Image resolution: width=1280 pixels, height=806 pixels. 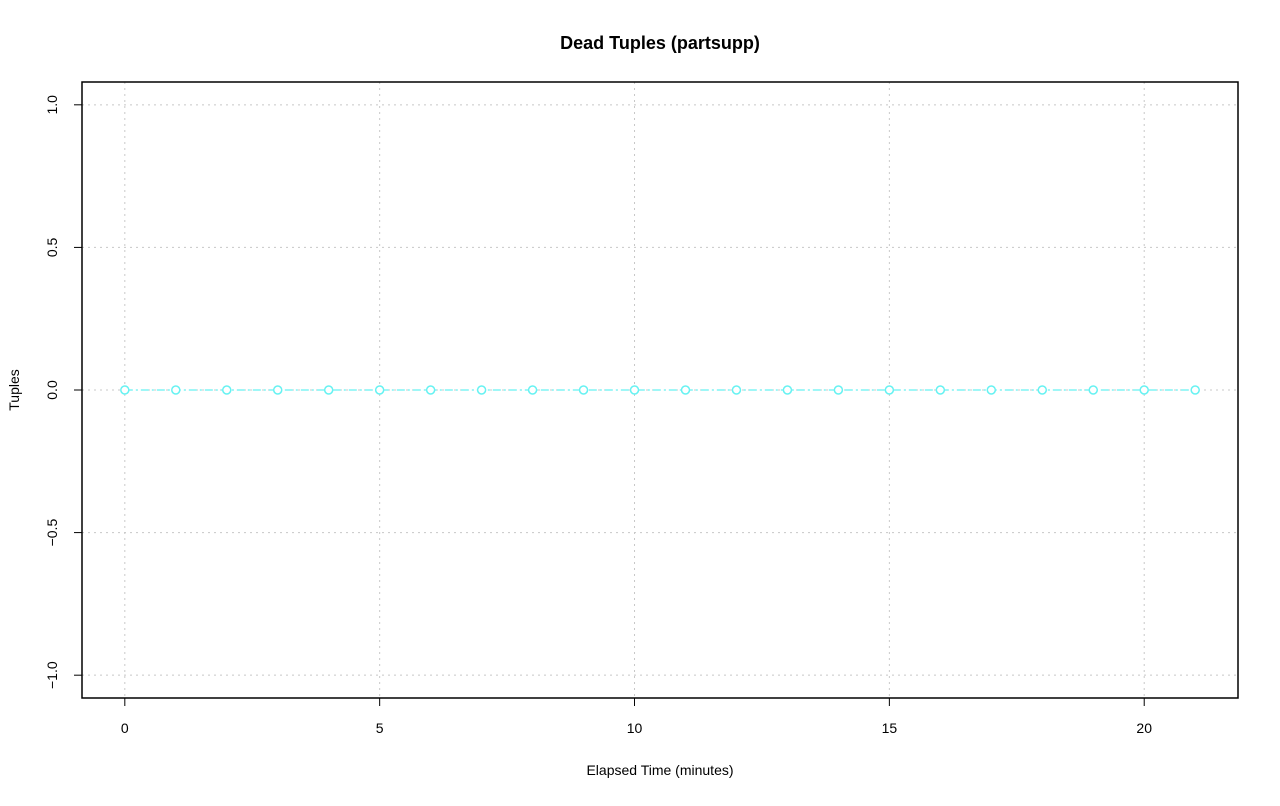 What do you see at coordinates (52, 390) in the screenshot?
I see `y-tick-label: 0.0` at bounding box center [52, 390].